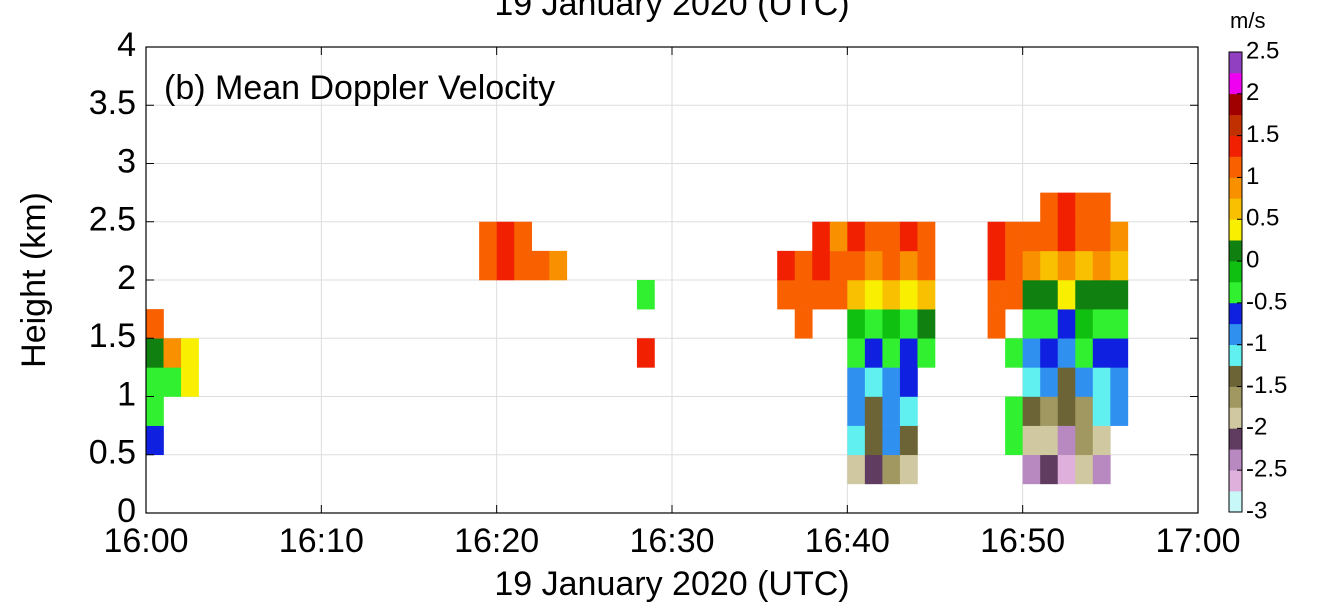  What do you see at coordinates (1197, 541) in the screenshot?
I see `x-tick-label: 17:00` at bounding box center [1197, 541].